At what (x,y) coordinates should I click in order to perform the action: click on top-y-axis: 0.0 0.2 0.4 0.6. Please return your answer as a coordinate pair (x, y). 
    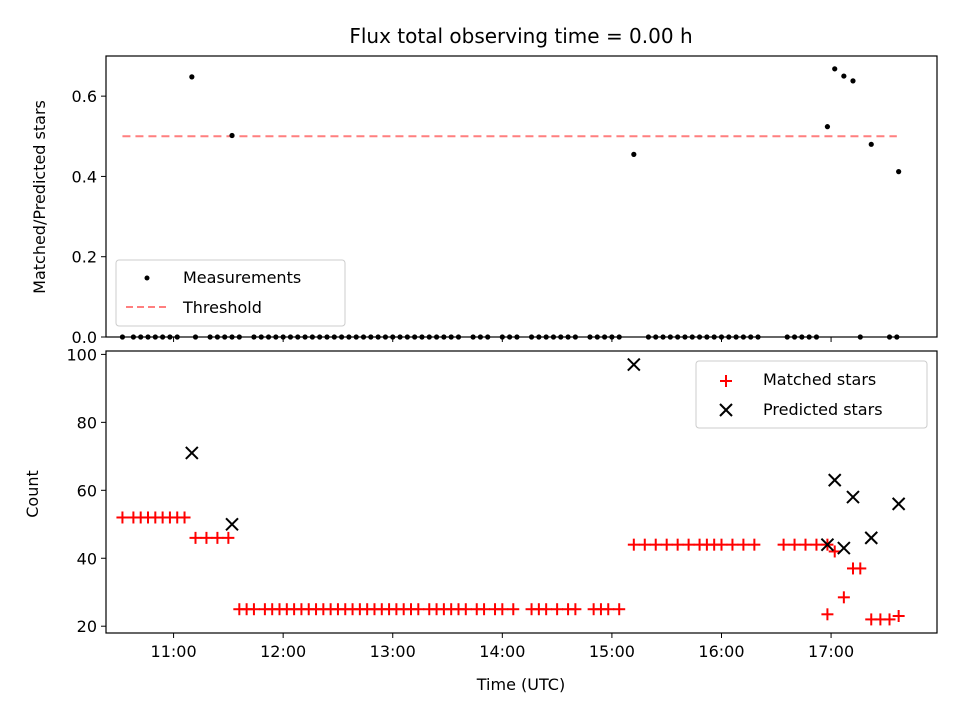
    Looking at the image, I should click on (89, 217).